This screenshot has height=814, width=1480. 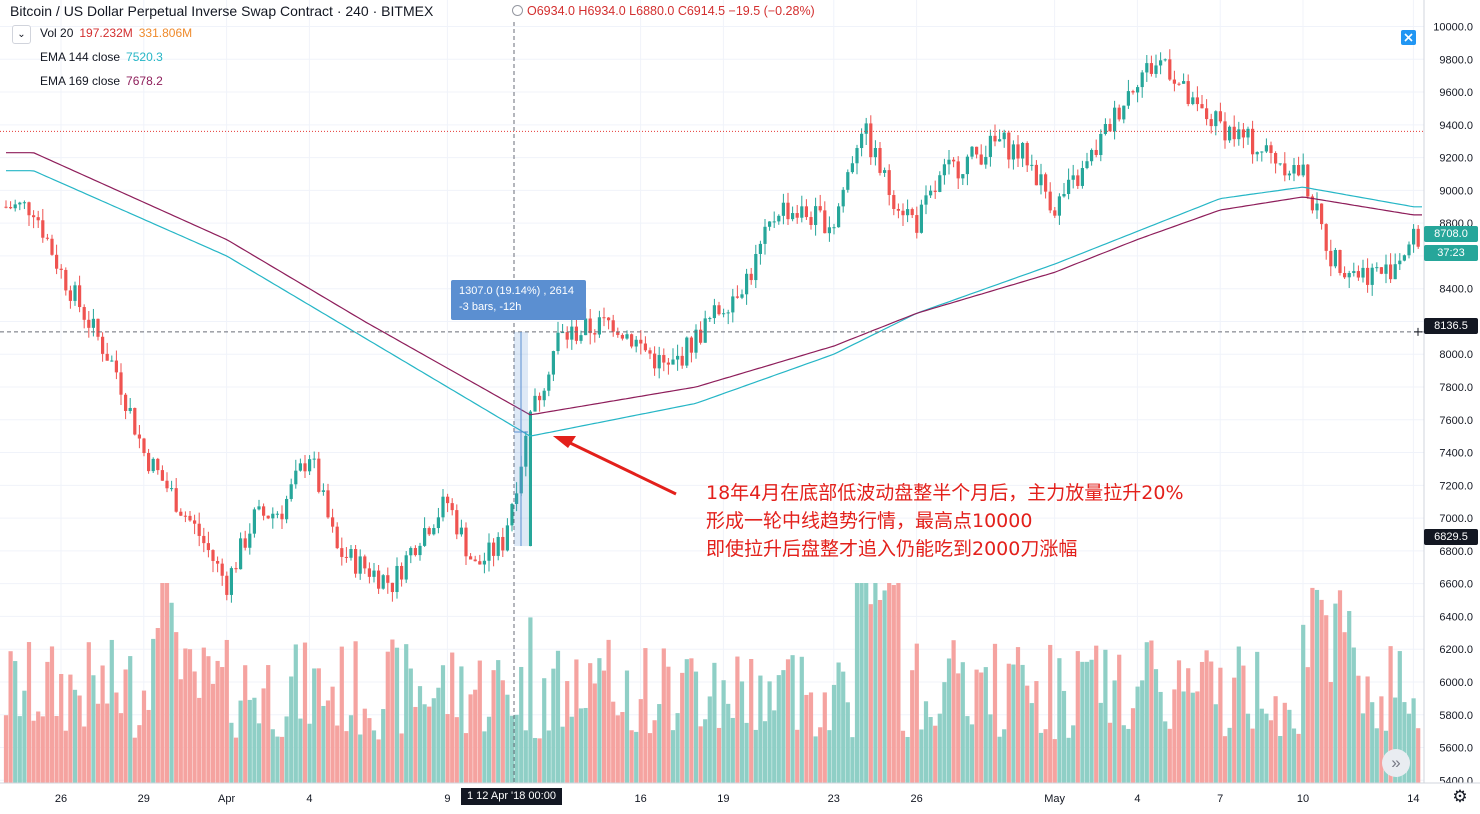 I want to click on time-tick-label: Apr, so click(x=226, y=799).